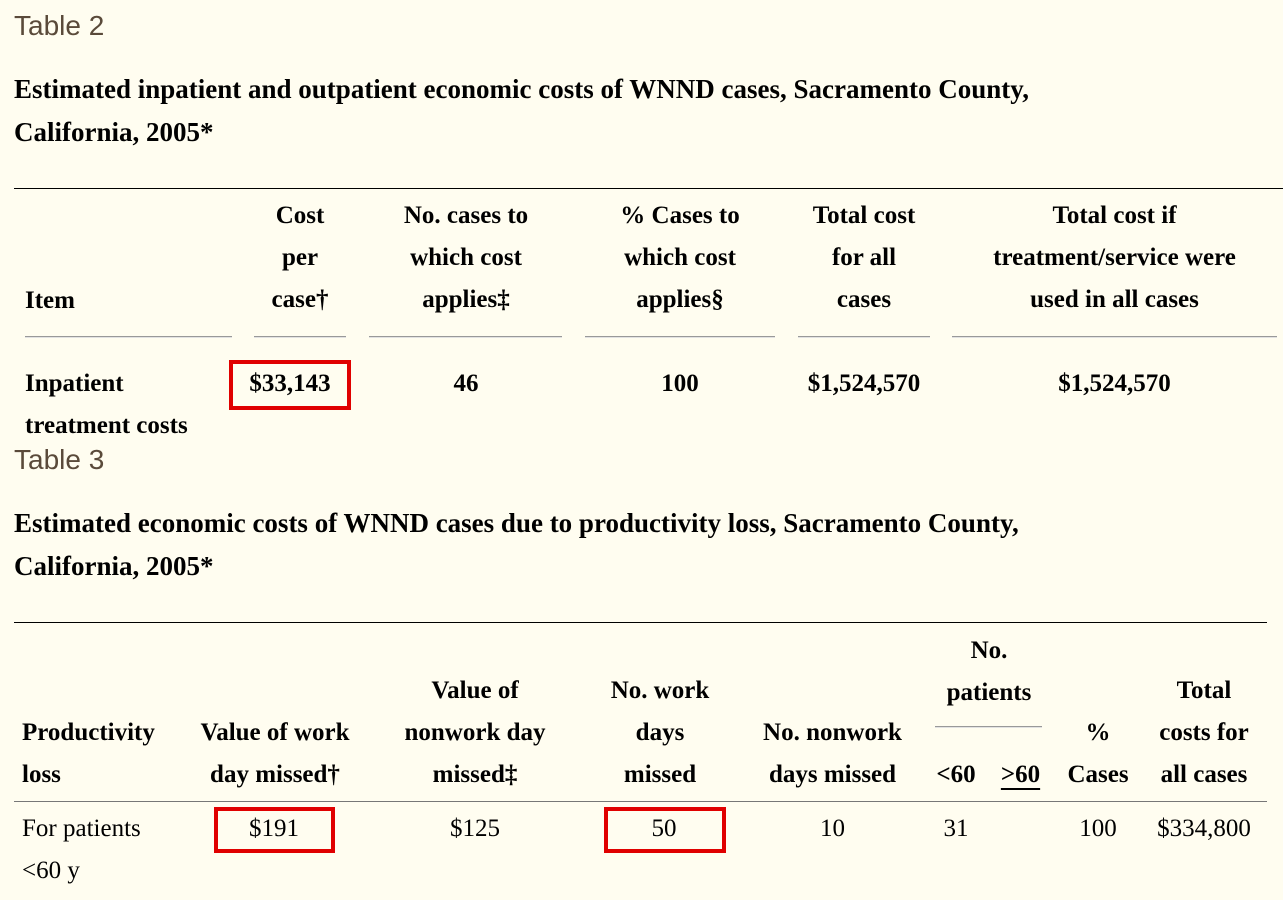 The image size is (1283, 900). What do you see at coordinates (106, 405) in the screenshot?
I see `table2-row-item: Inpatient treatment costs` at bounding box center [106, 405].